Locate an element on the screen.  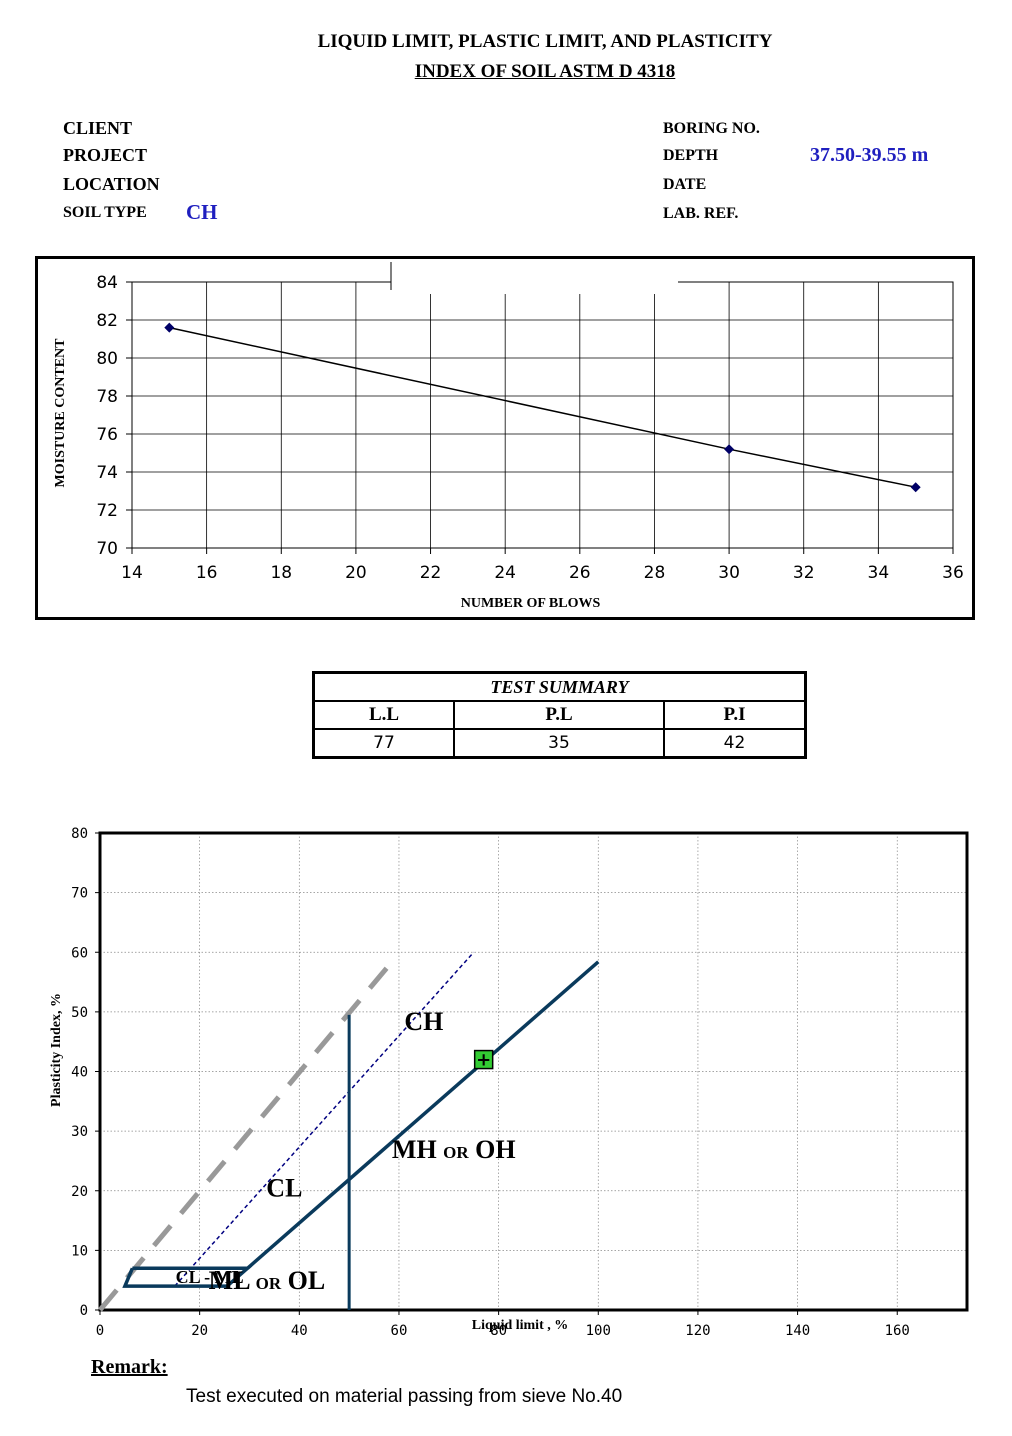
client-label: CLIENT is located at coordinates (98, 128).